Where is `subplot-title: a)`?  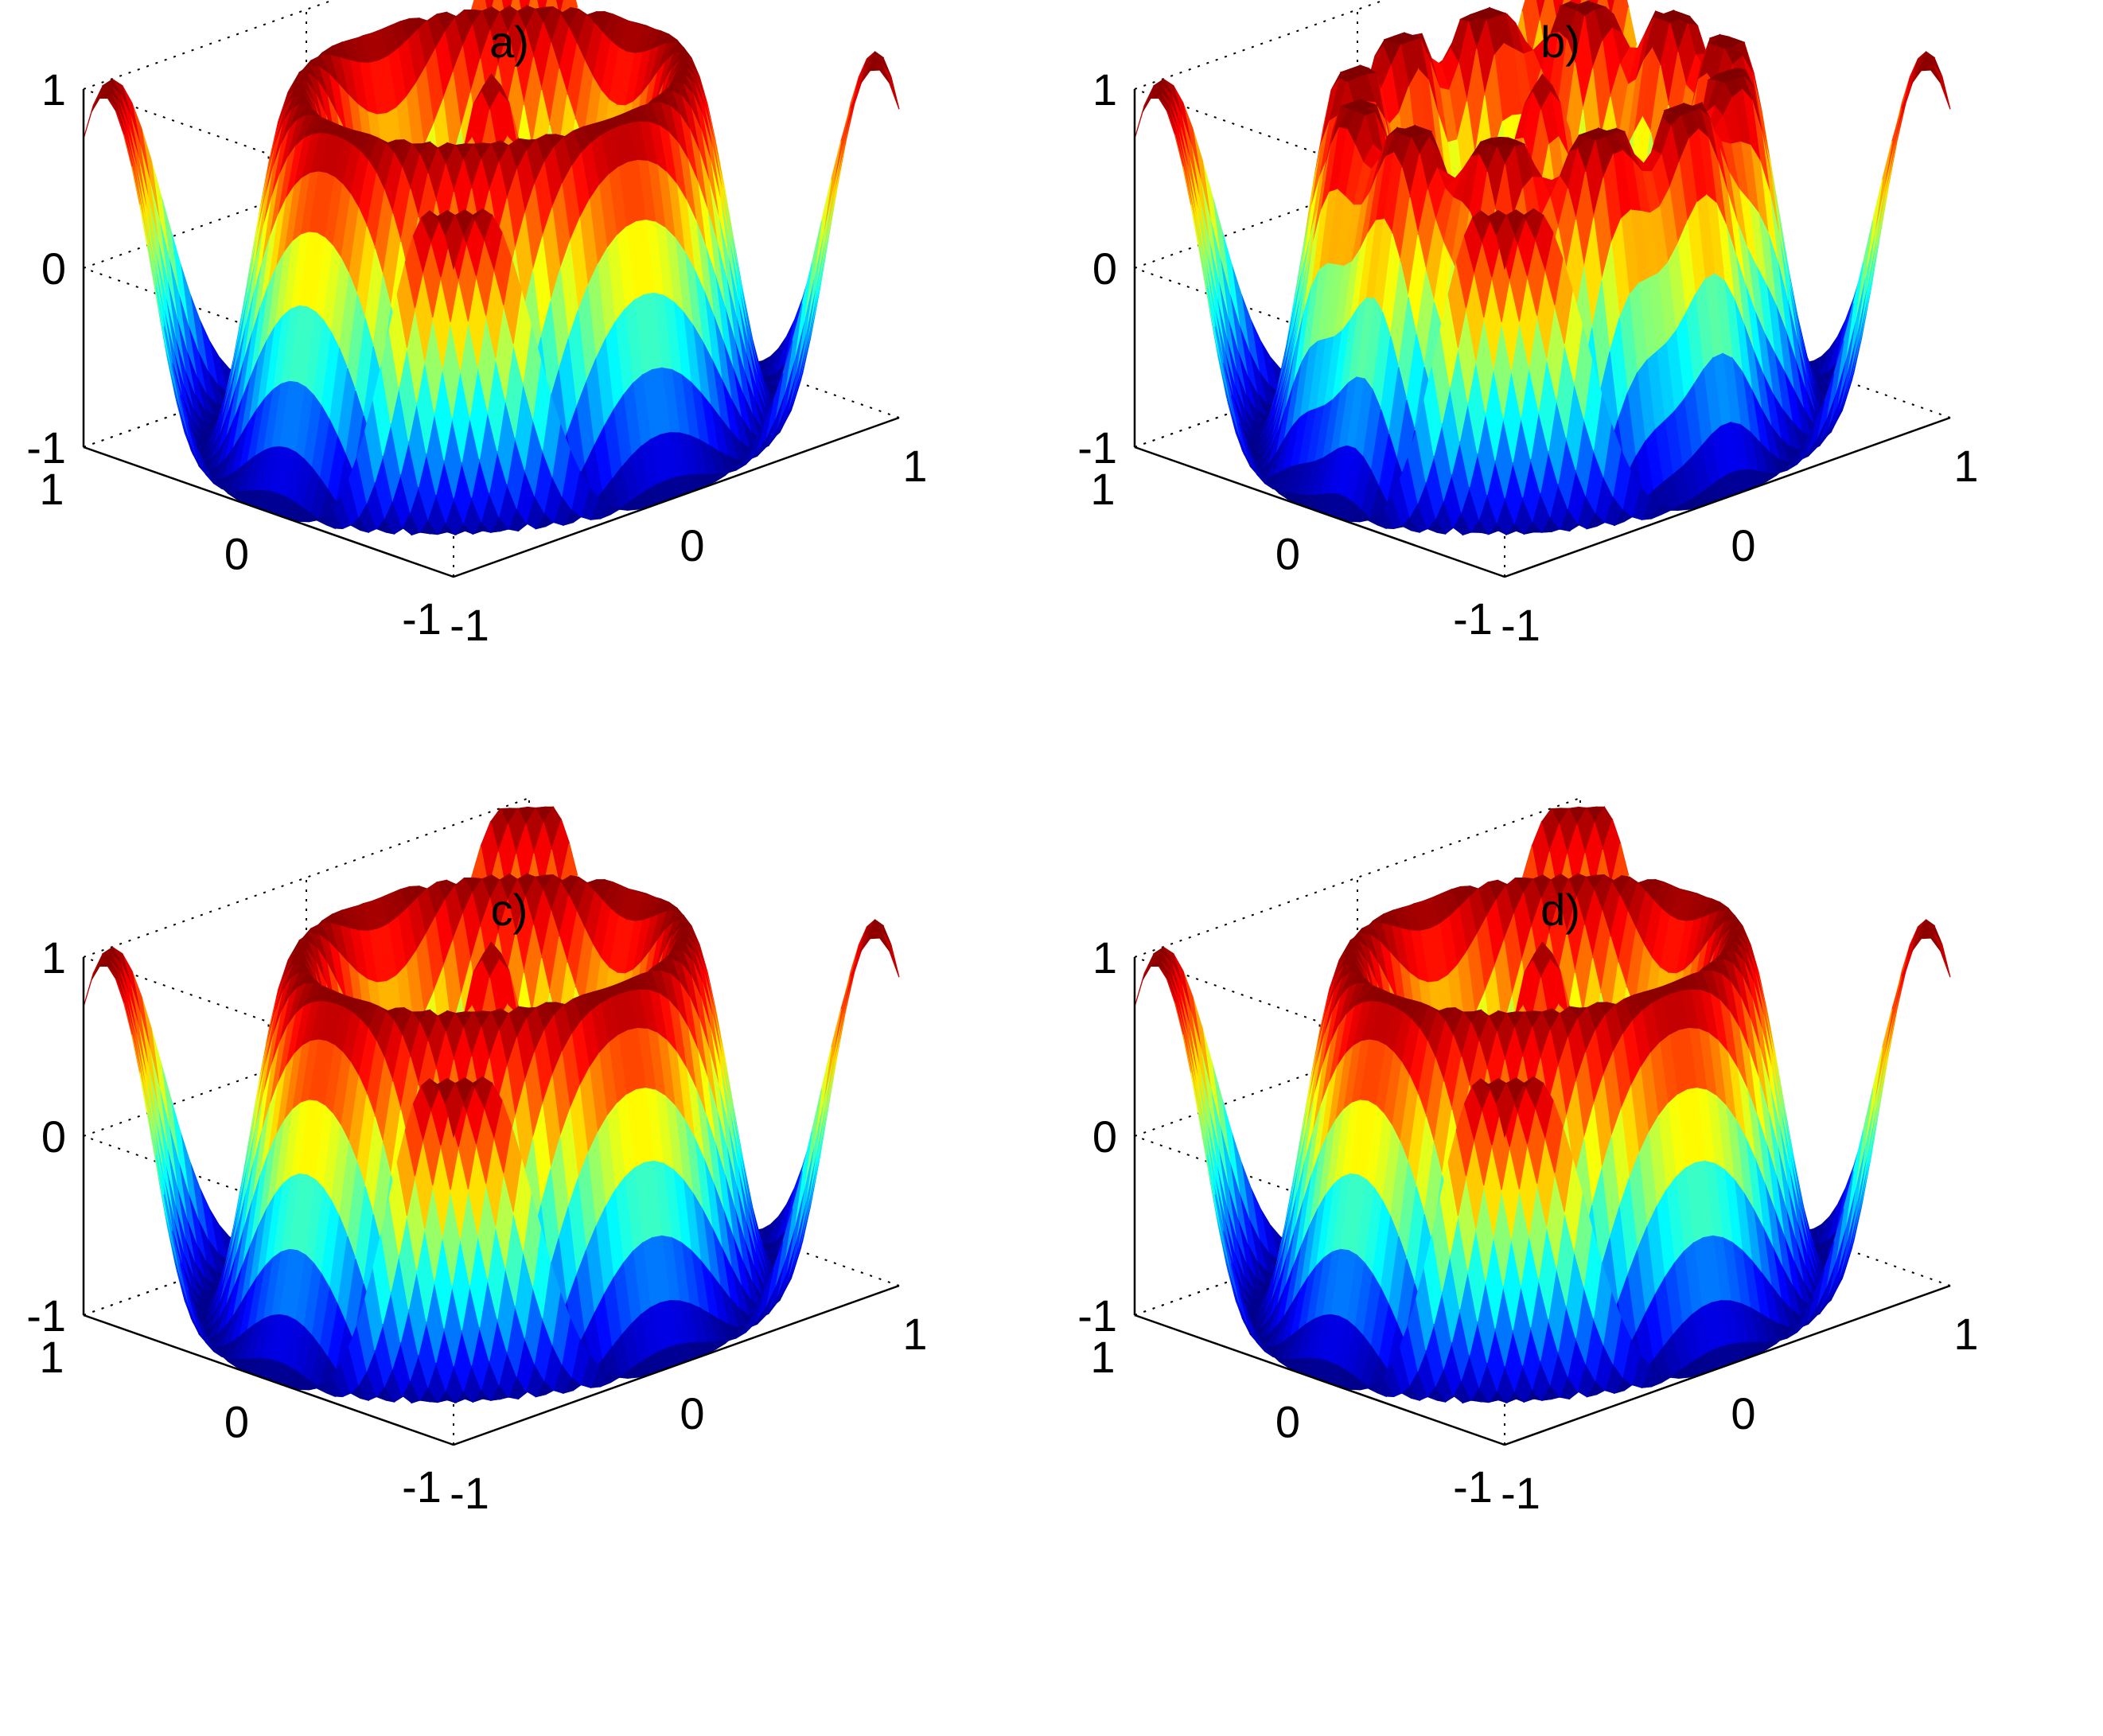 subplot-title: a) is located at coordinates (509, 42).